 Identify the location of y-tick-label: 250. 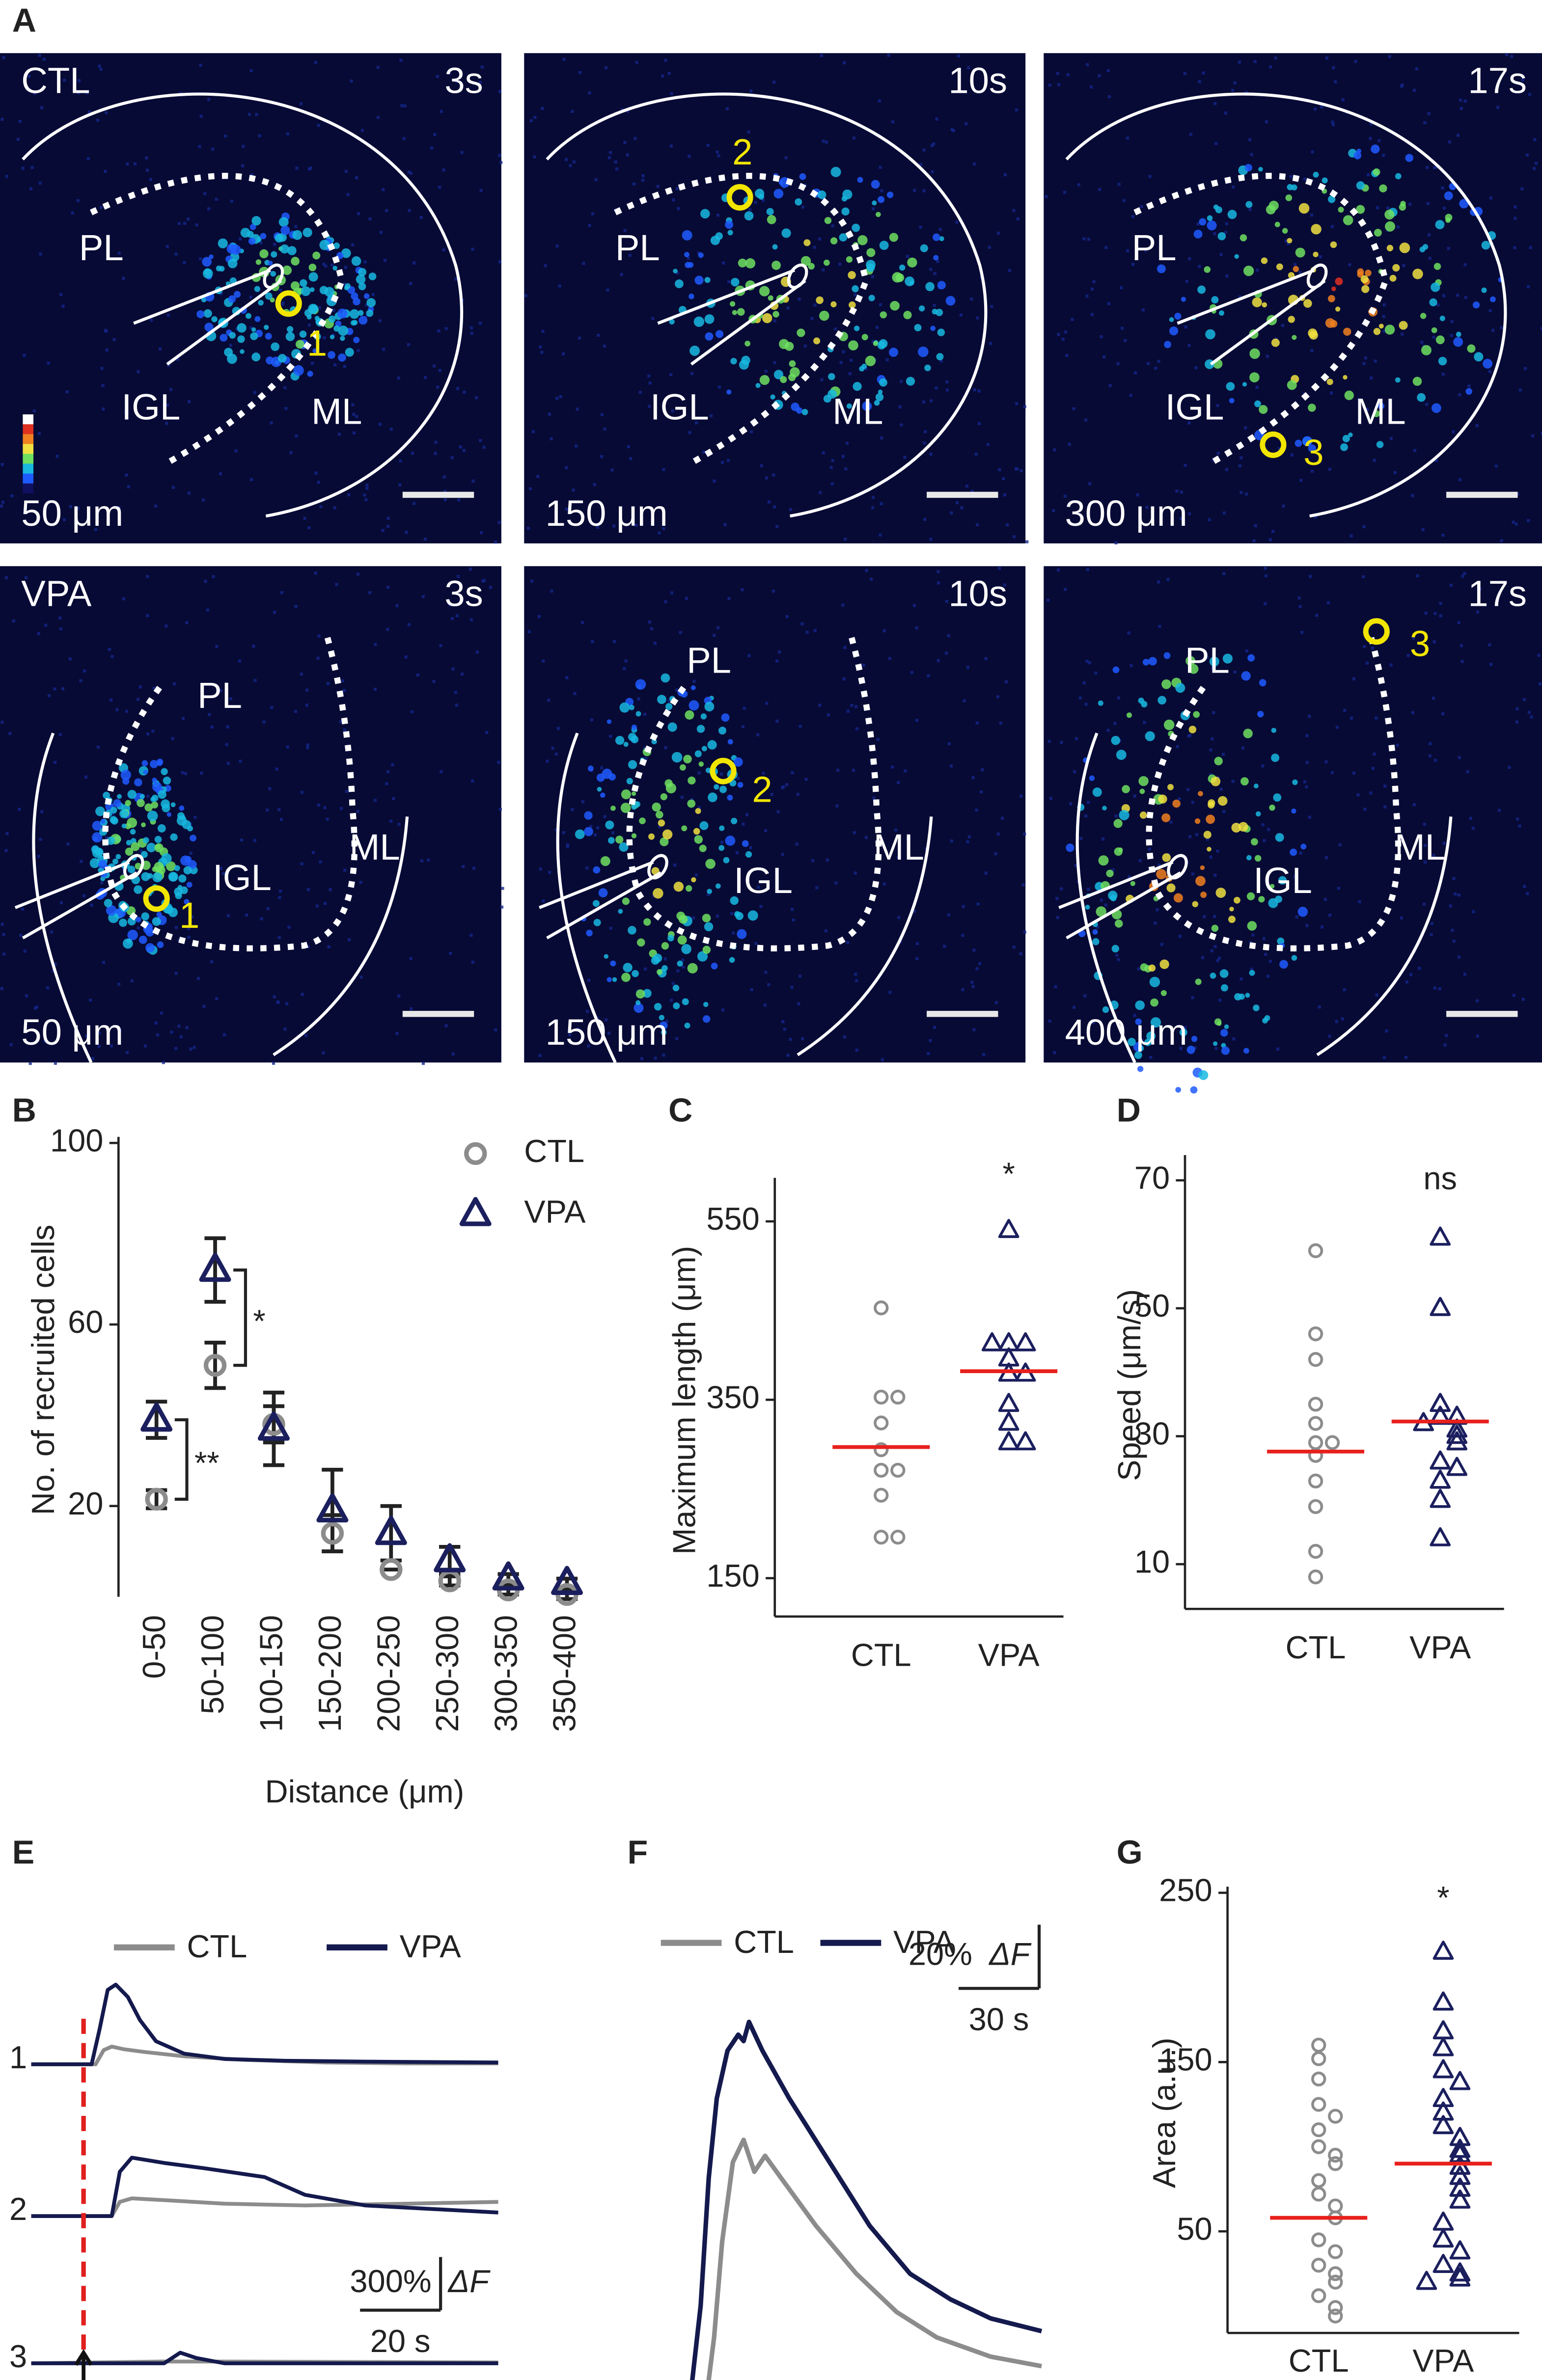
(1185, 1890).